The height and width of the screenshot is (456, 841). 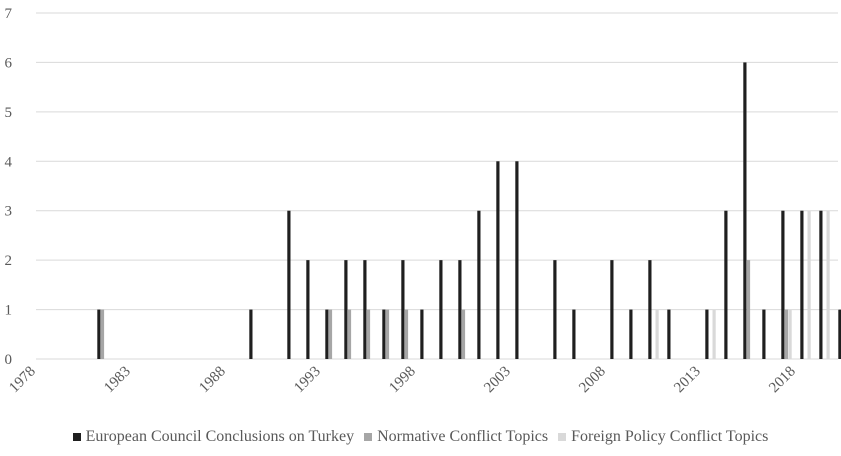 What do you see at coordinates (9, 261) in the screenshot?
I see `y-tick-label: 2` at bounding box center [9, 261].